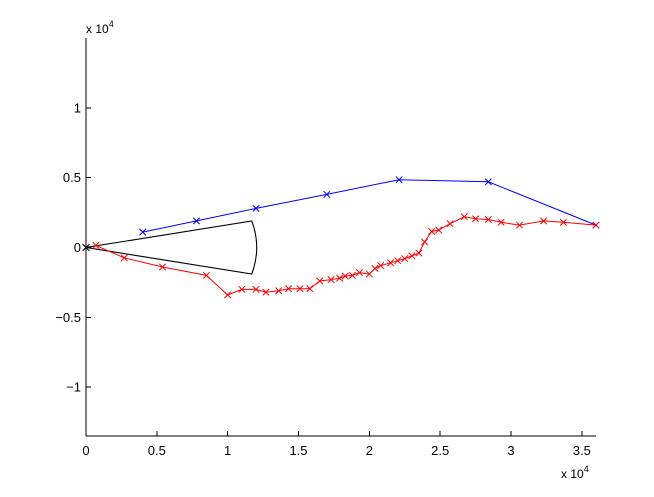 Image resolution: width=654 pixels, height=497 pixels. Describe the element at coordinates (582, 450) in the screenshot. I see `x-tick-label-7: 3.5` at that location.